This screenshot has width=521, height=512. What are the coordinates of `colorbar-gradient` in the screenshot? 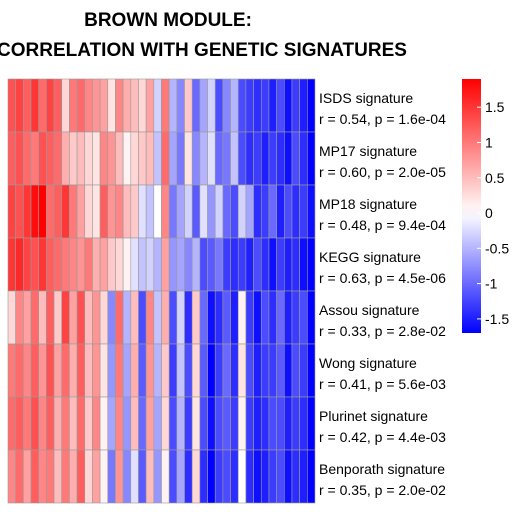 It's located at (471, 206).